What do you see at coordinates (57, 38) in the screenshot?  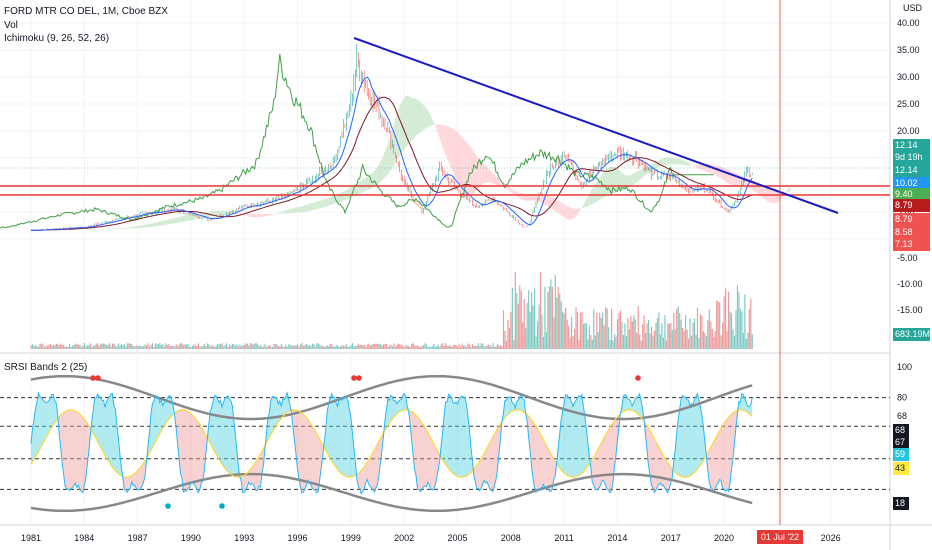 I see `ichimoku-legend: Ichimoku (9, 26, 52, 26)` at bounding box center [57, 38].